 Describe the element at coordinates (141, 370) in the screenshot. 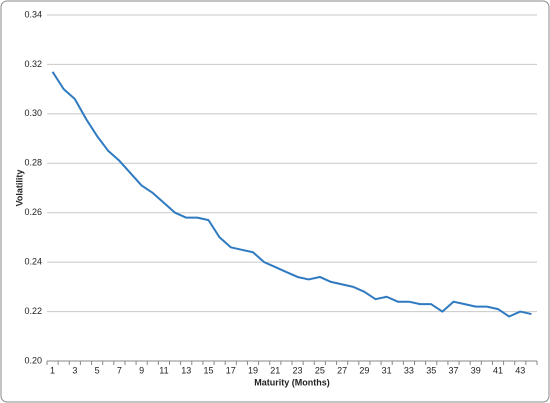

I see `x-tick-label: 9` at that location.